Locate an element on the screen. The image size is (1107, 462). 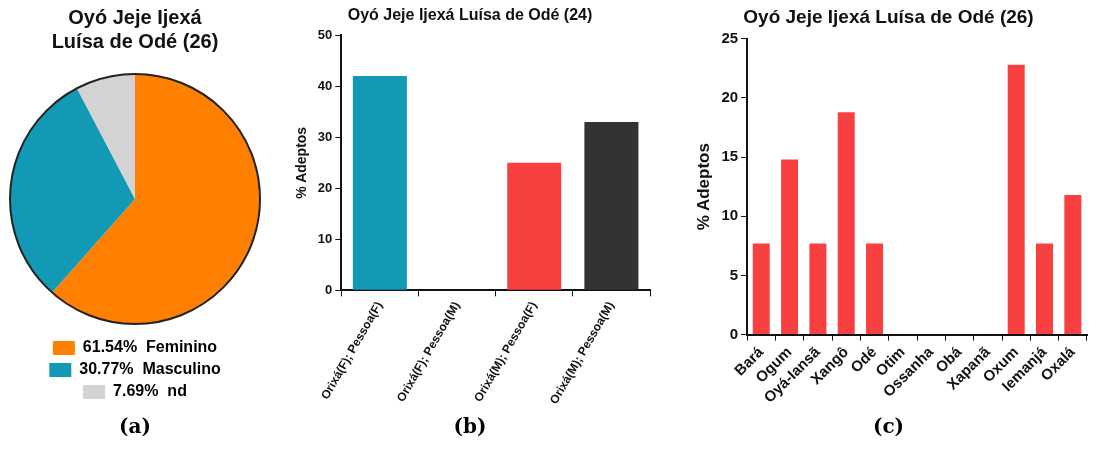
y-tick-label: 15 is located at coordinates (730, 156).